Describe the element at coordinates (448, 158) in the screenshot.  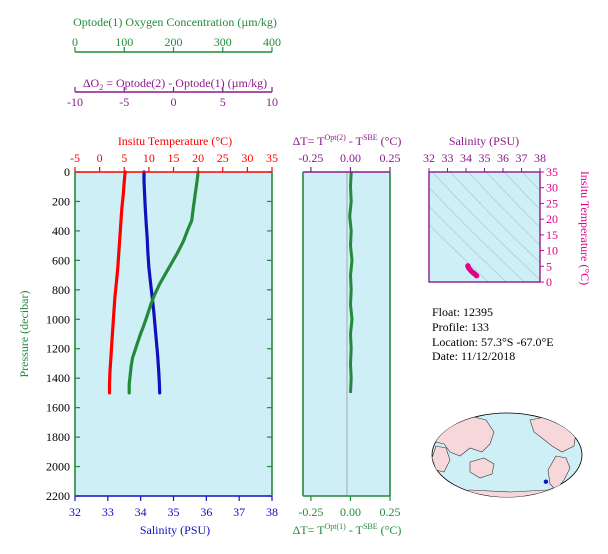
I see `ts-x-tick-label-1: 33` at that location.